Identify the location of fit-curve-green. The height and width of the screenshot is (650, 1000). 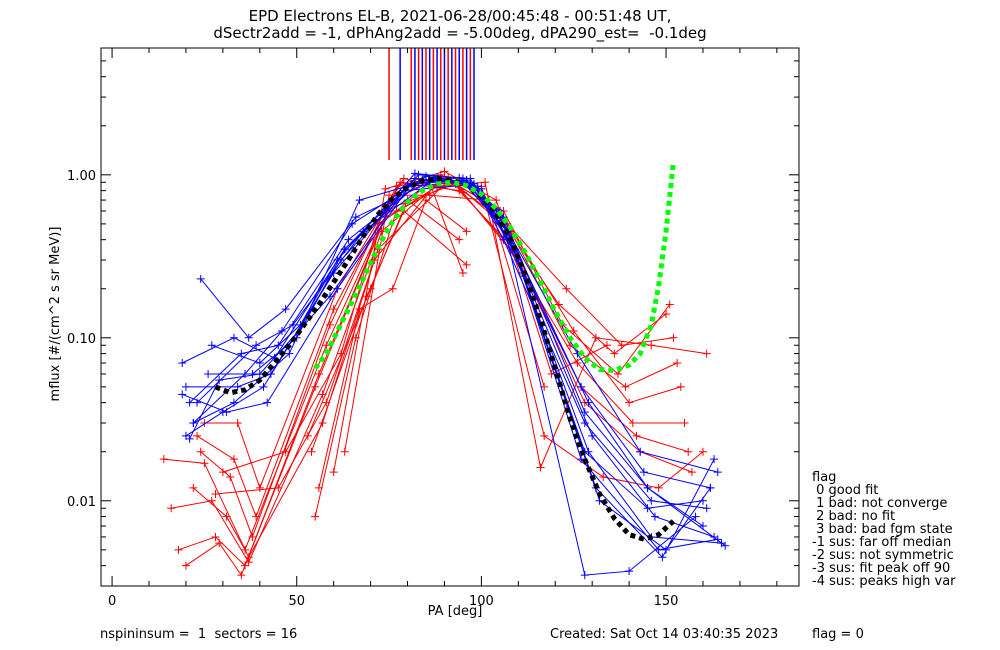
(494, 267).